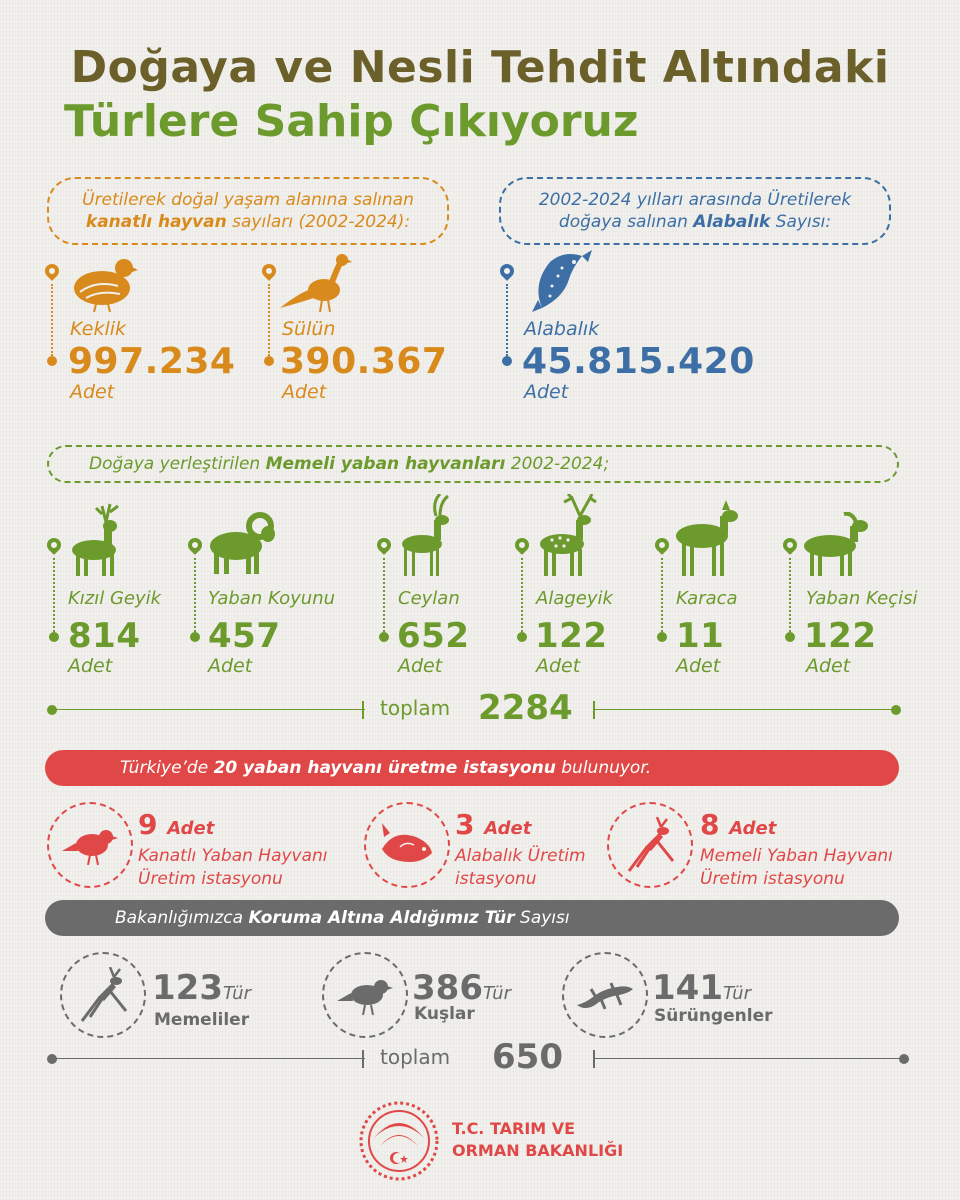 The width and height of the screenshot is (960, 1200). What do you see at coordinates (736, 993) in the screenshot?
I see `protected-count-unit: Tür` at bounding box center [736, 993].